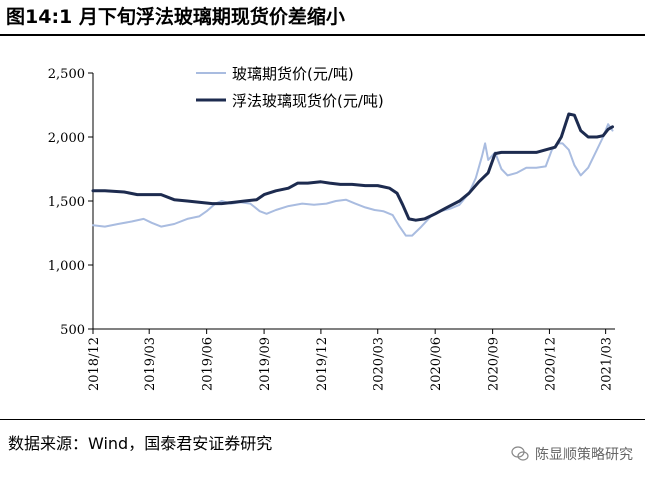  What do you see at coordinates (520, 453) in the screenshot?
I see `wechat-icon` at bounding box center [520, 453].